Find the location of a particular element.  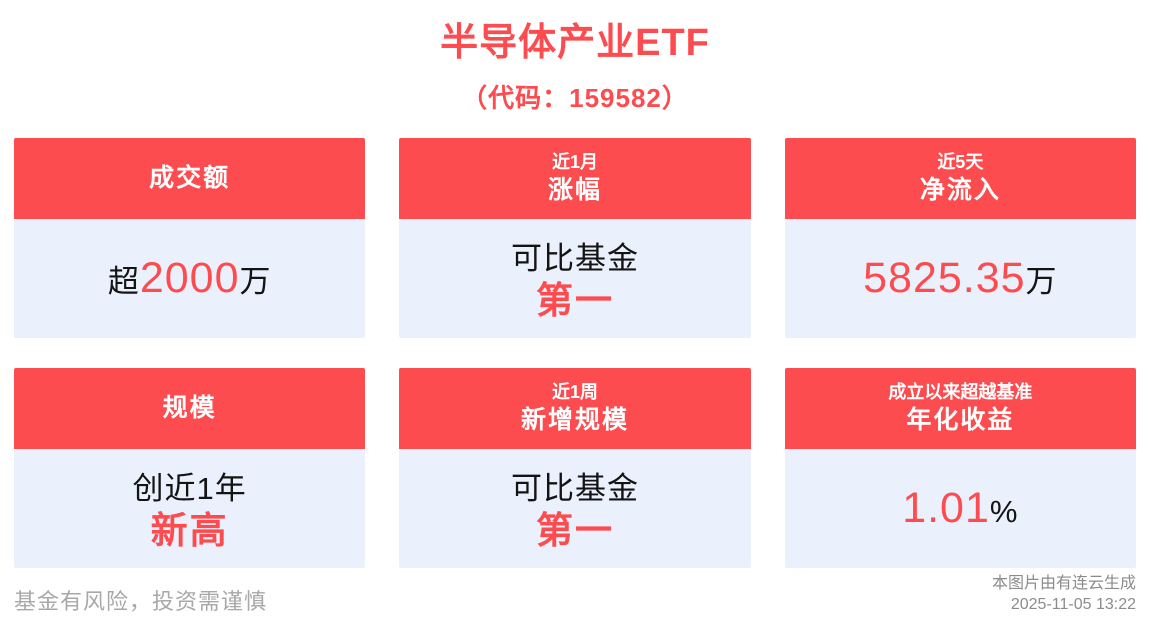

card-1w-new-scale-header-title: 新增规模 is located at coordinates (574, 419).